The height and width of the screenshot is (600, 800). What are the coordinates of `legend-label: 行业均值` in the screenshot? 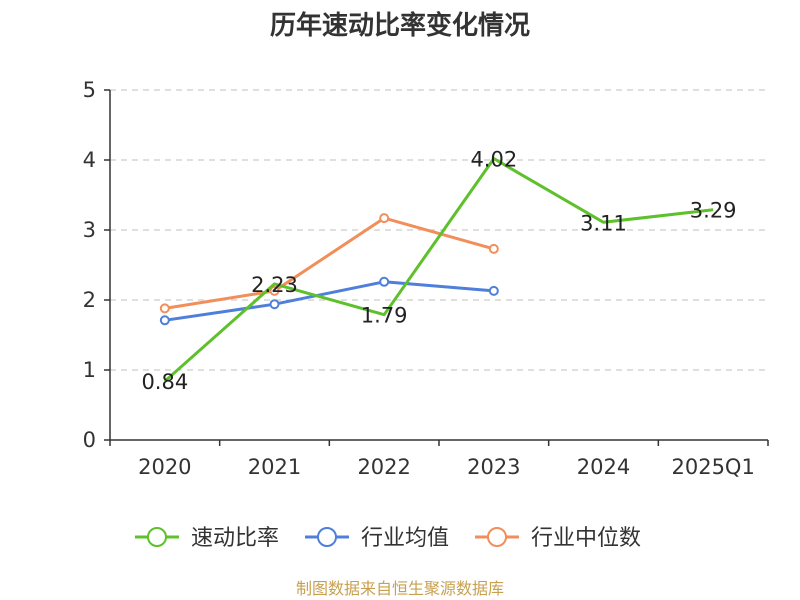 It's located at (405, 538).